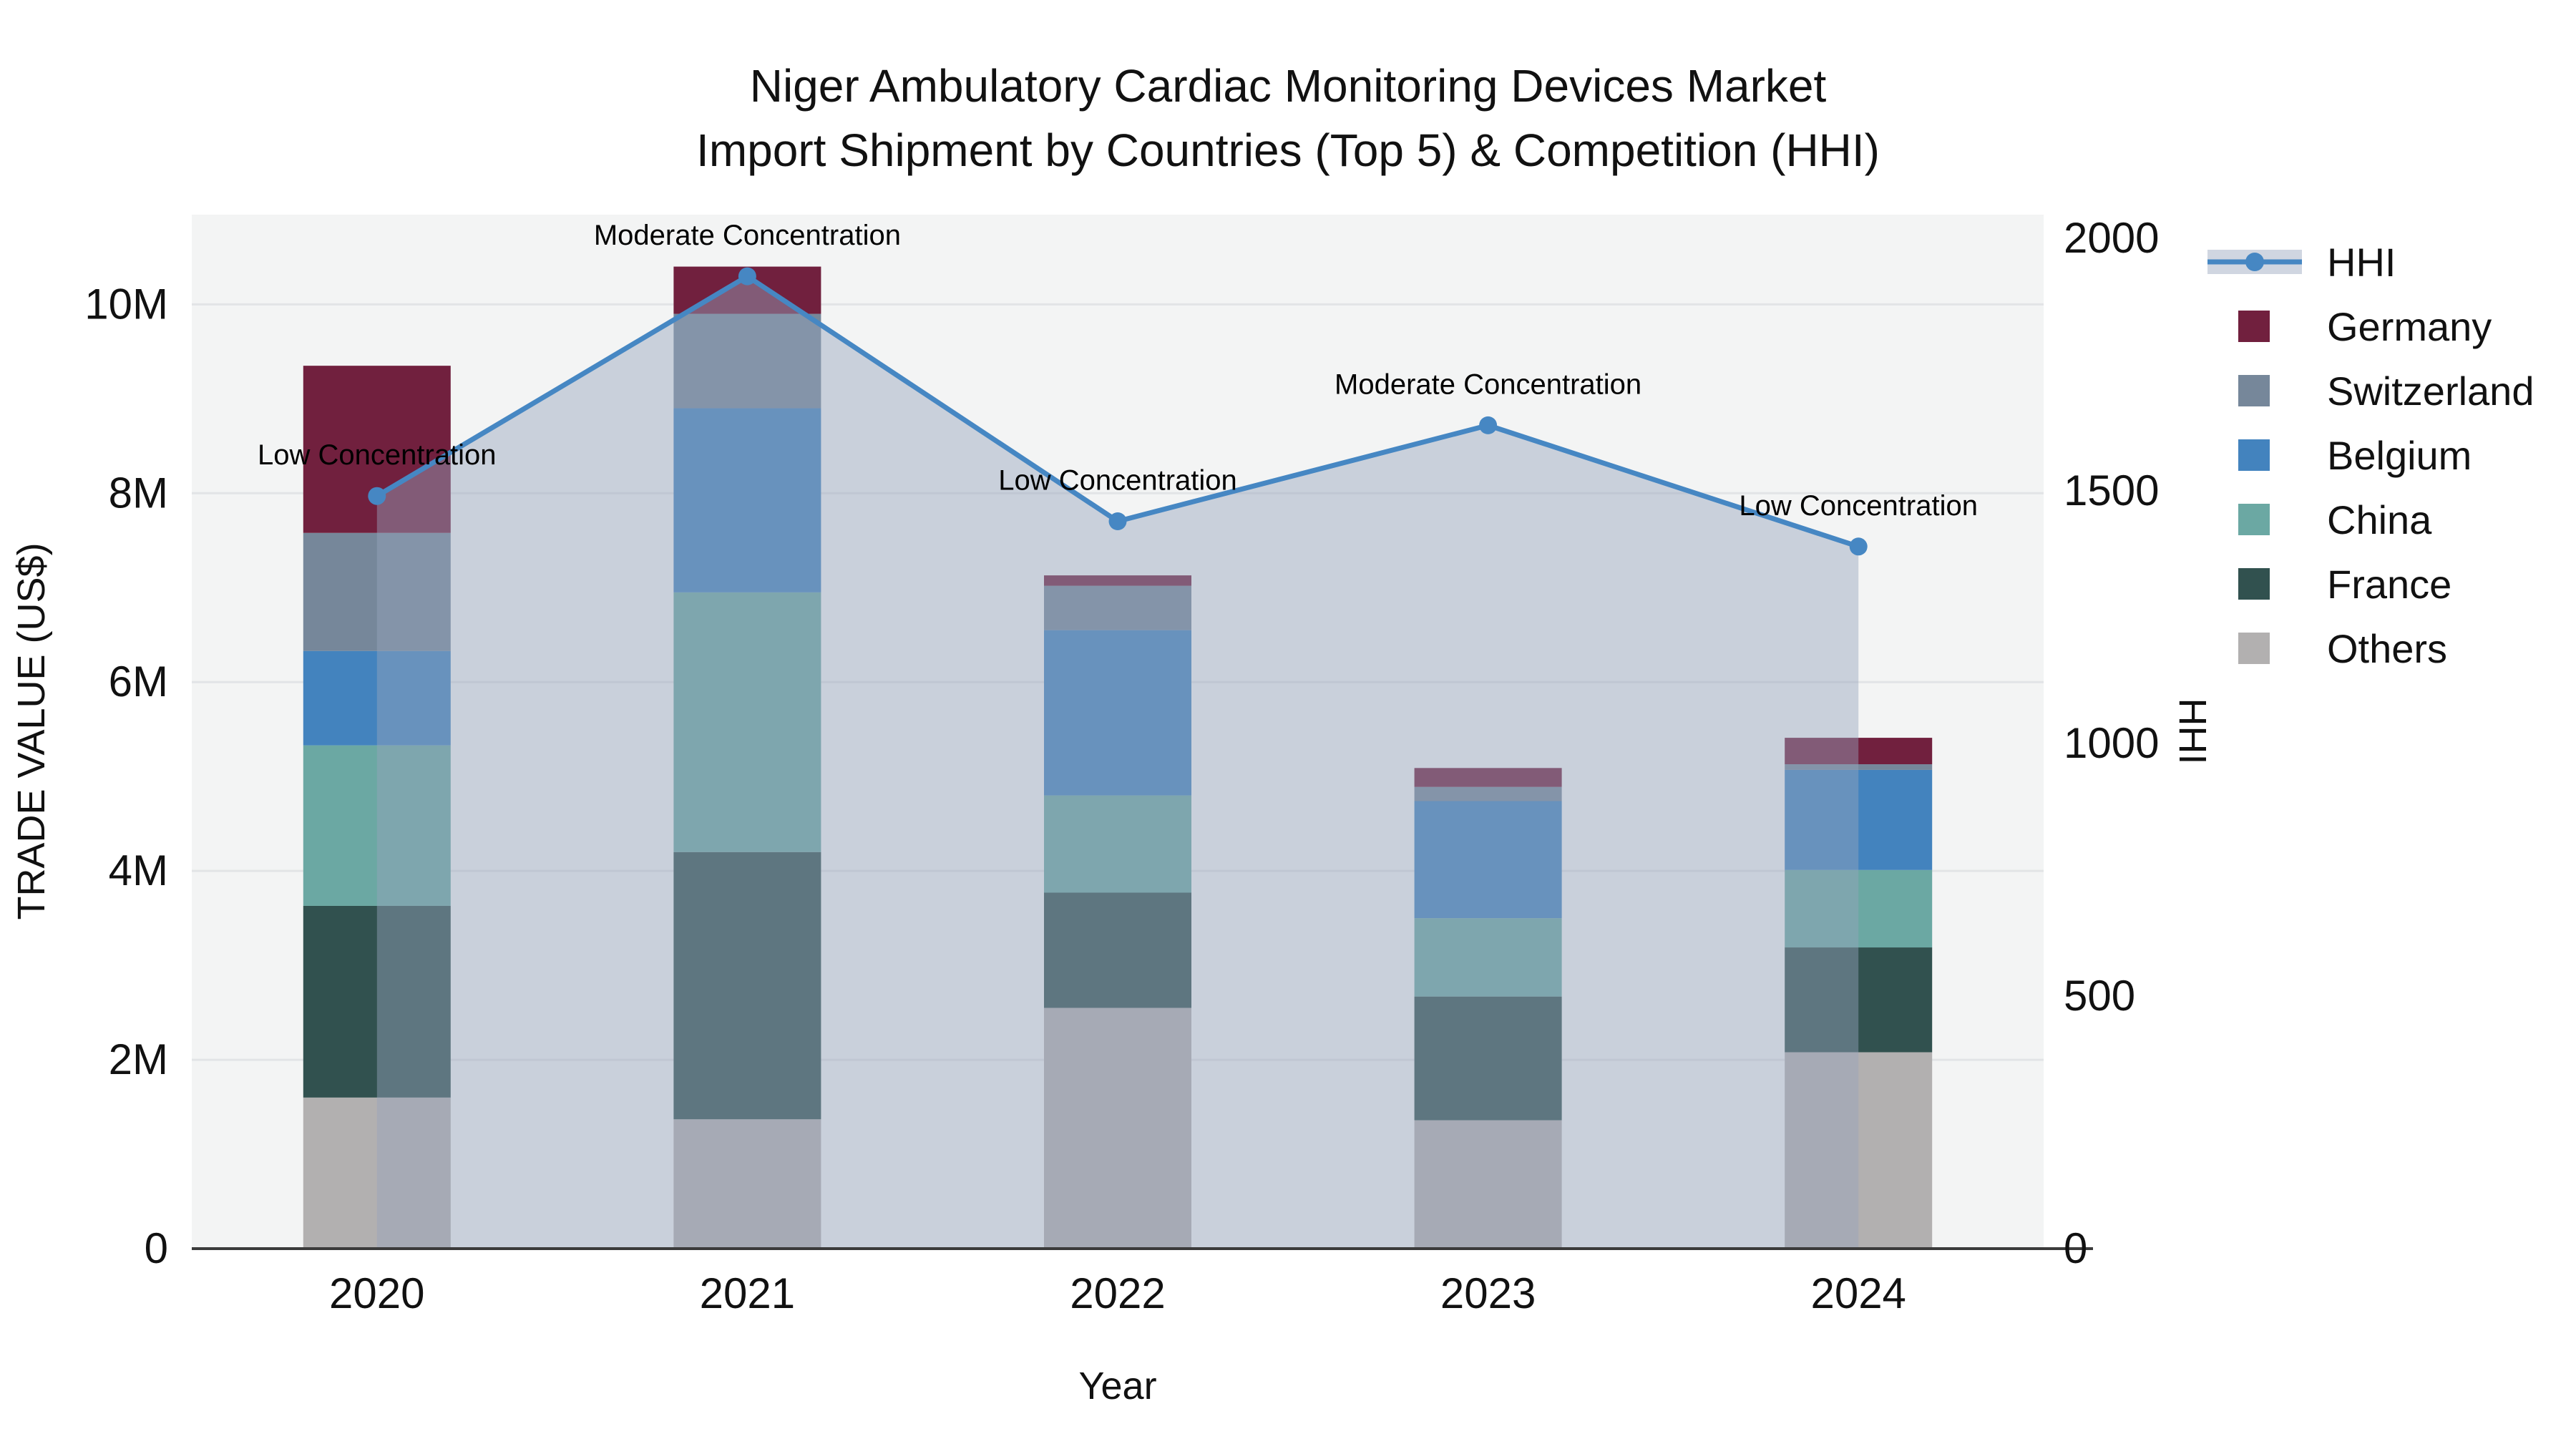 The height and width of the screenshot is (1449, 2576). What do you see at coordinates (2075, 1248) in the screenshot?
I see `y-right-tick-0: 0` at bounding box center [2075, 1248].